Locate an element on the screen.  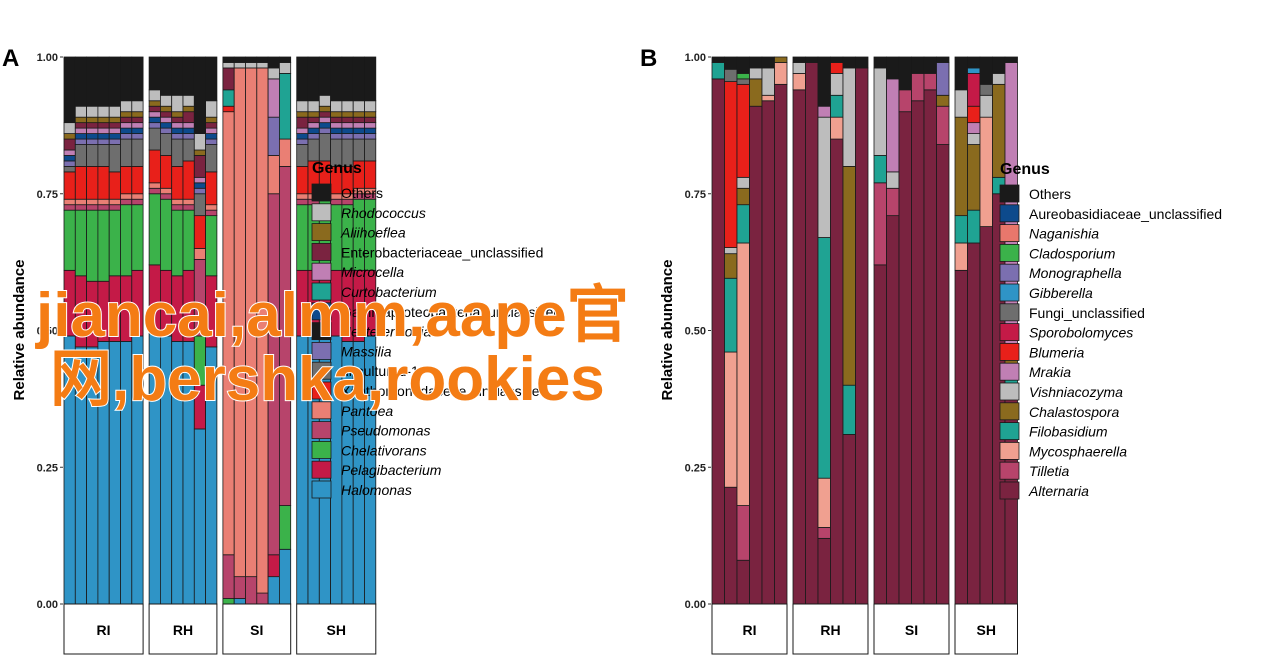
facet-strip-label: RH is located at coordinates (183, 630).